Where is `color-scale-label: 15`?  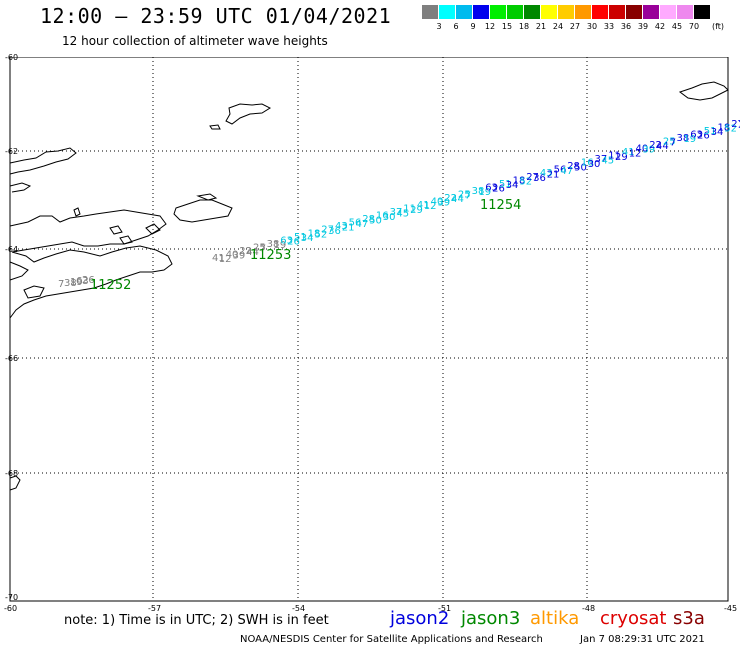
color-scale-label: 15 is located at coordinates (507, 26).